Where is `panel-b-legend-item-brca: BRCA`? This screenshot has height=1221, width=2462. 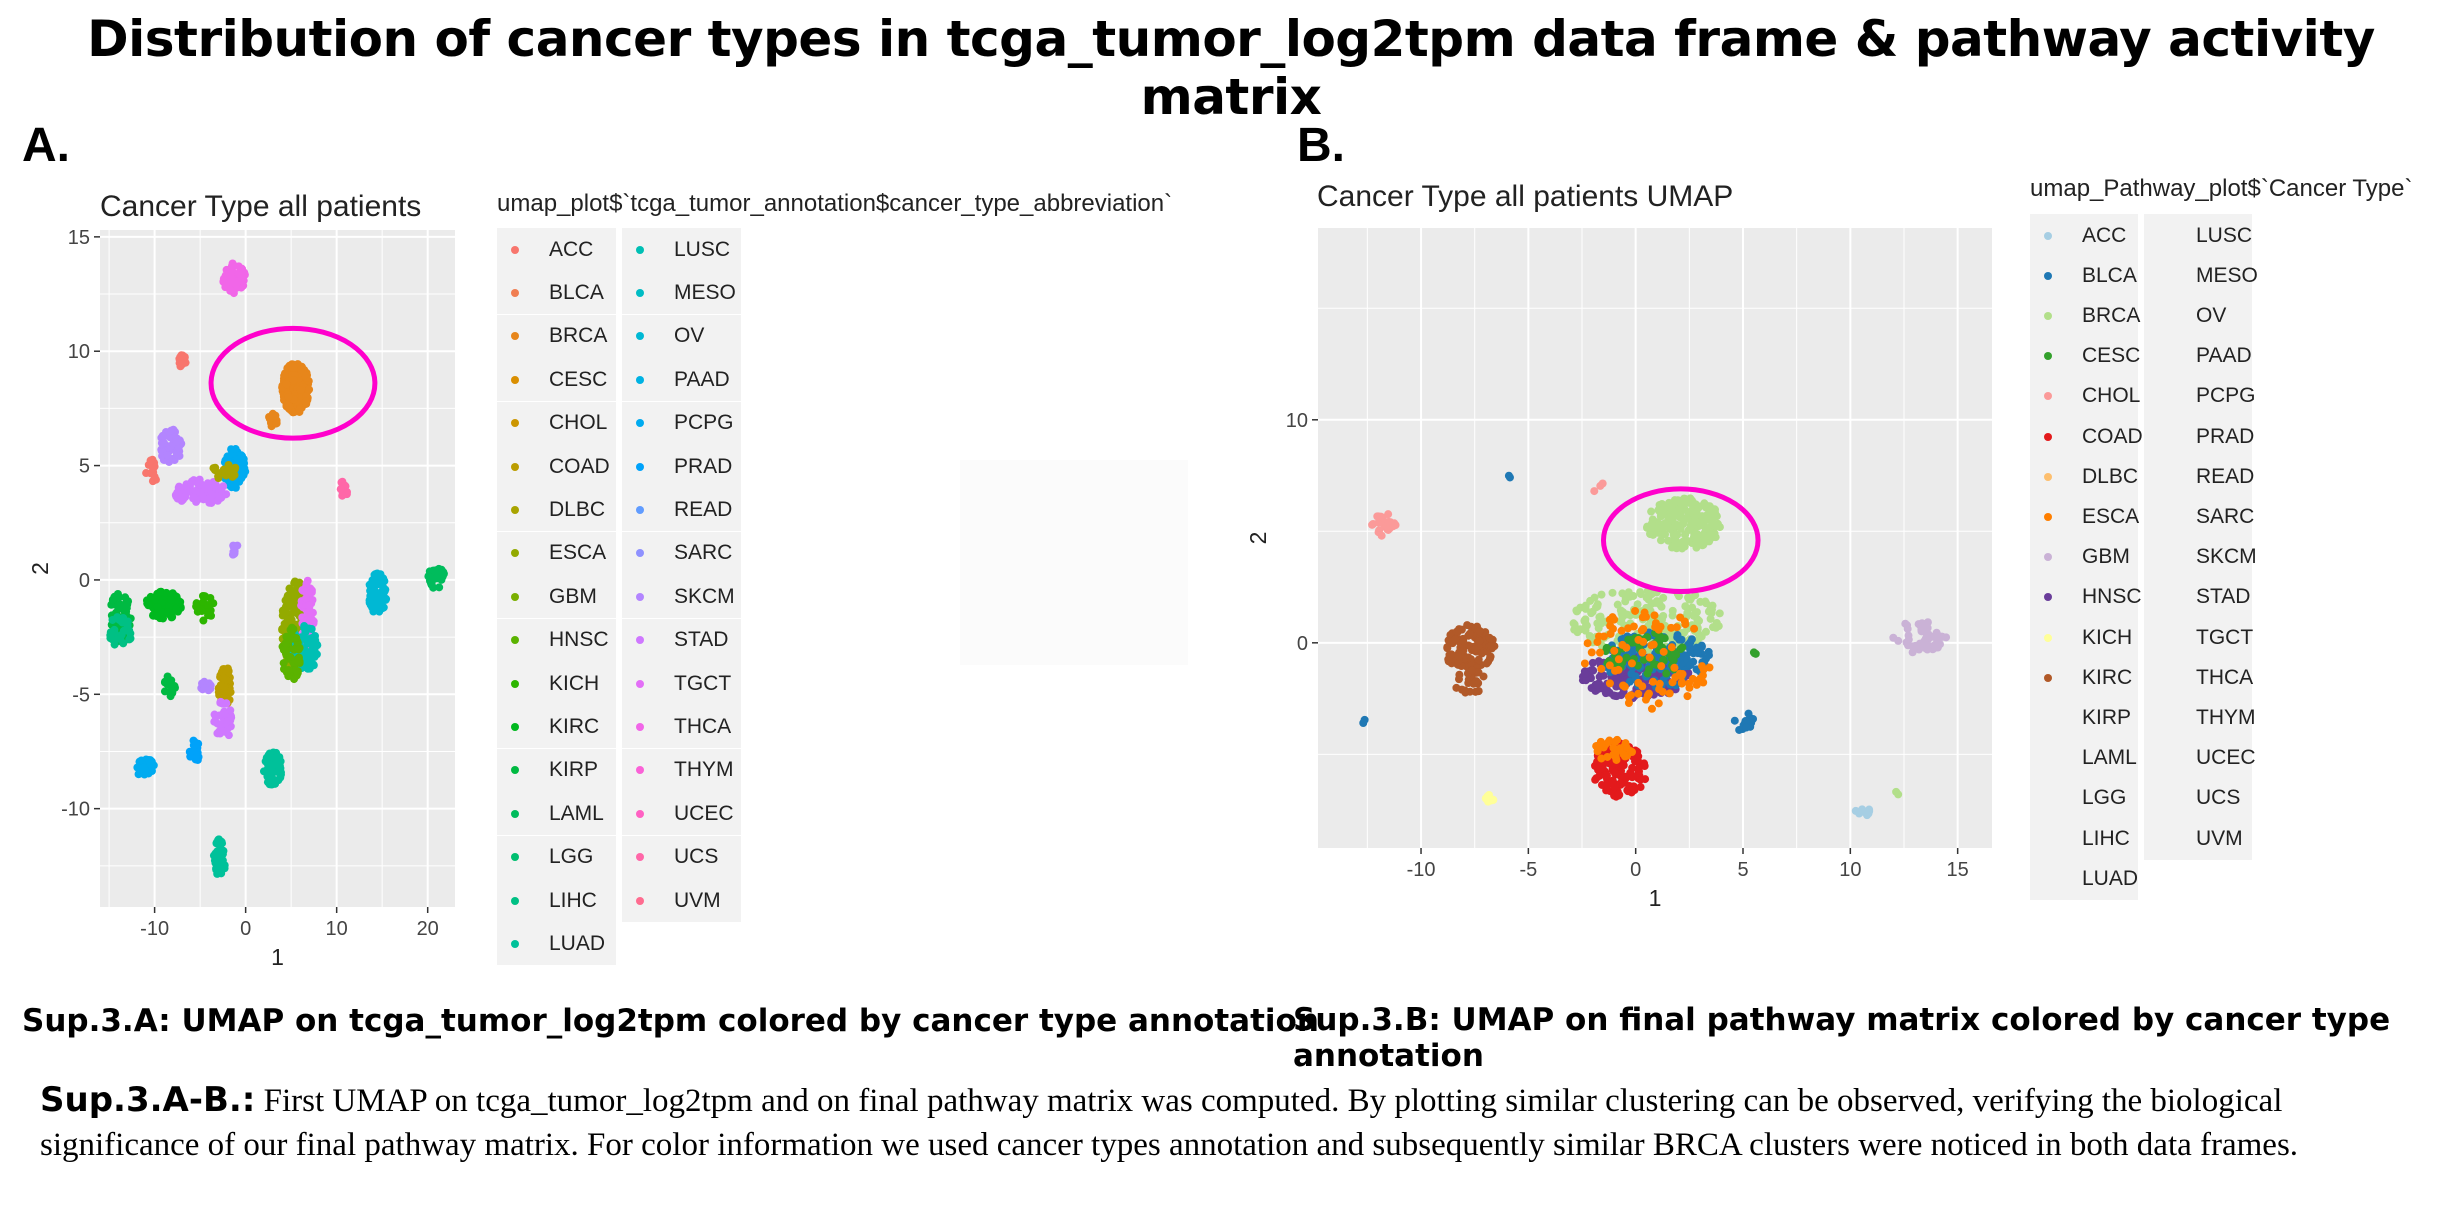
panel-b-legend-item-brca: BRCA is located at coordinates (2085, 316).